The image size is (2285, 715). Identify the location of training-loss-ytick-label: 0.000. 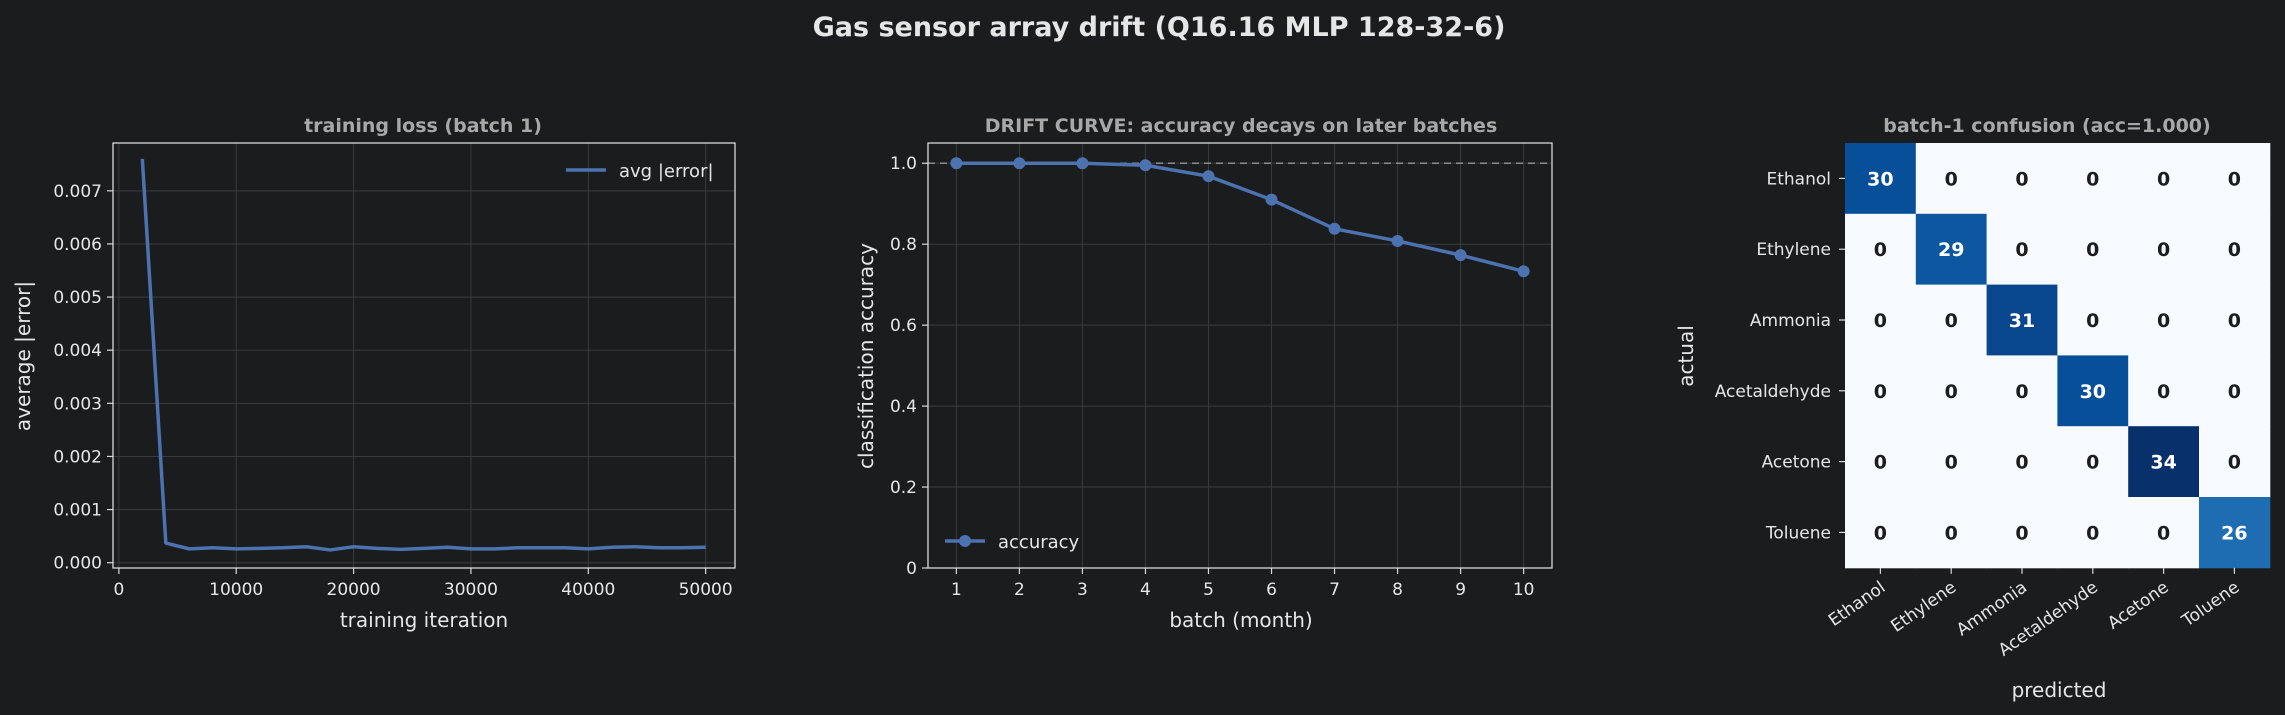
(77, 564).